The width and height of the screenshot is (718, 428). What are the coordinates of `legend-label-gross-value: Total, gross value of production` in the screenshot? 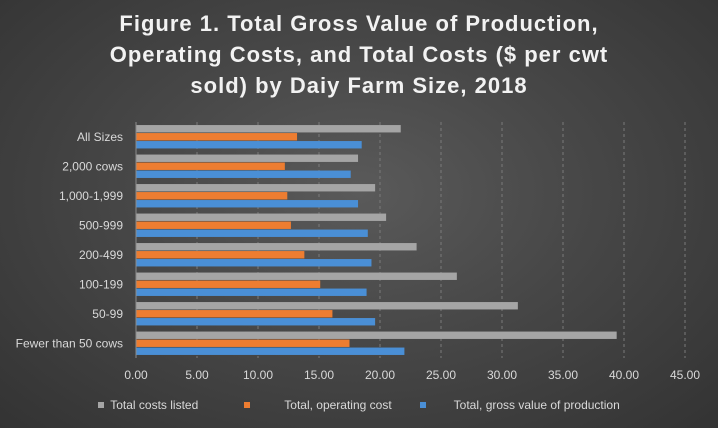 It's located at (536, 405).